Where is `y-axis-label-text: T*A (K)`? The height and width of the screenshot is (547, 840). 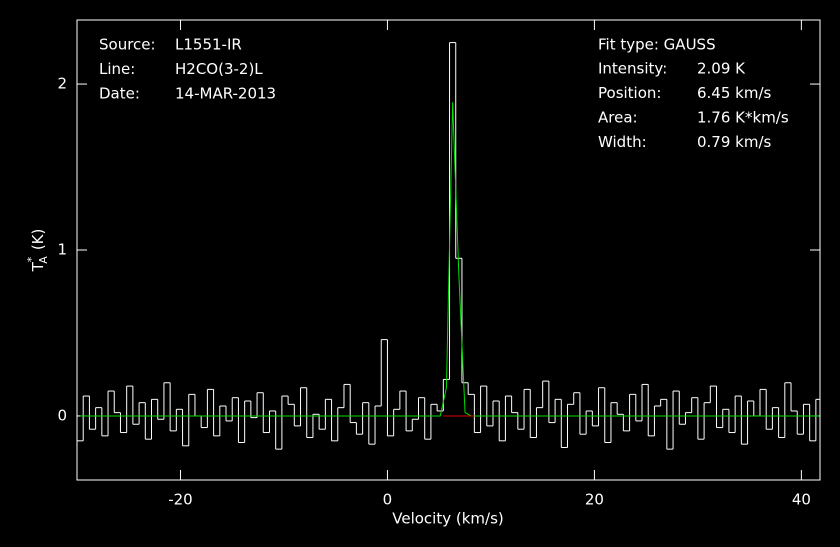
y-axis-label-text: T*A (K) is located at coordinates (37, 251).